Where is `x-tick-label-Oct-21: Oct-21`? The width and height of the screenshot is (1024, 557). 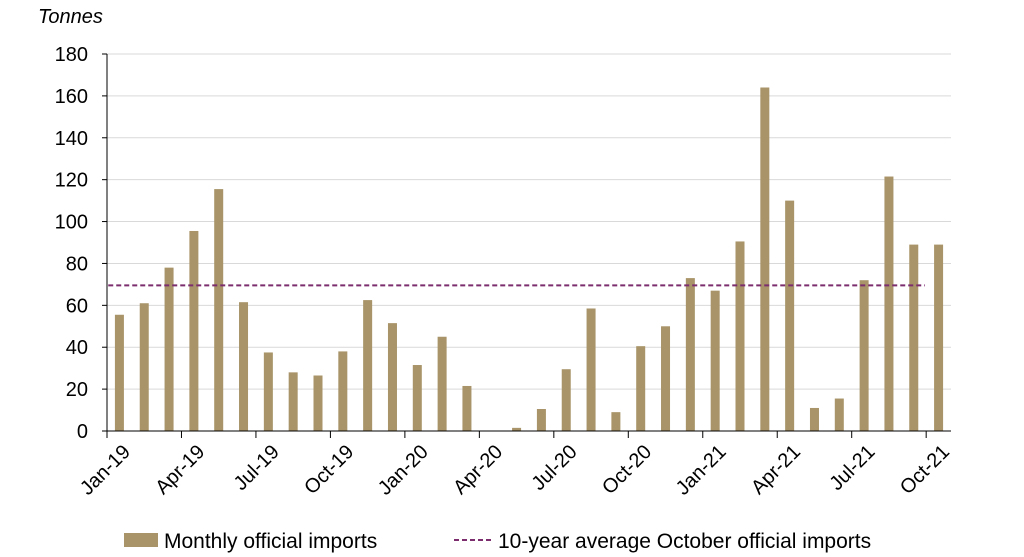 x-tick-label-Oct-21: Oct-21 is located at coordinates (925, 470).